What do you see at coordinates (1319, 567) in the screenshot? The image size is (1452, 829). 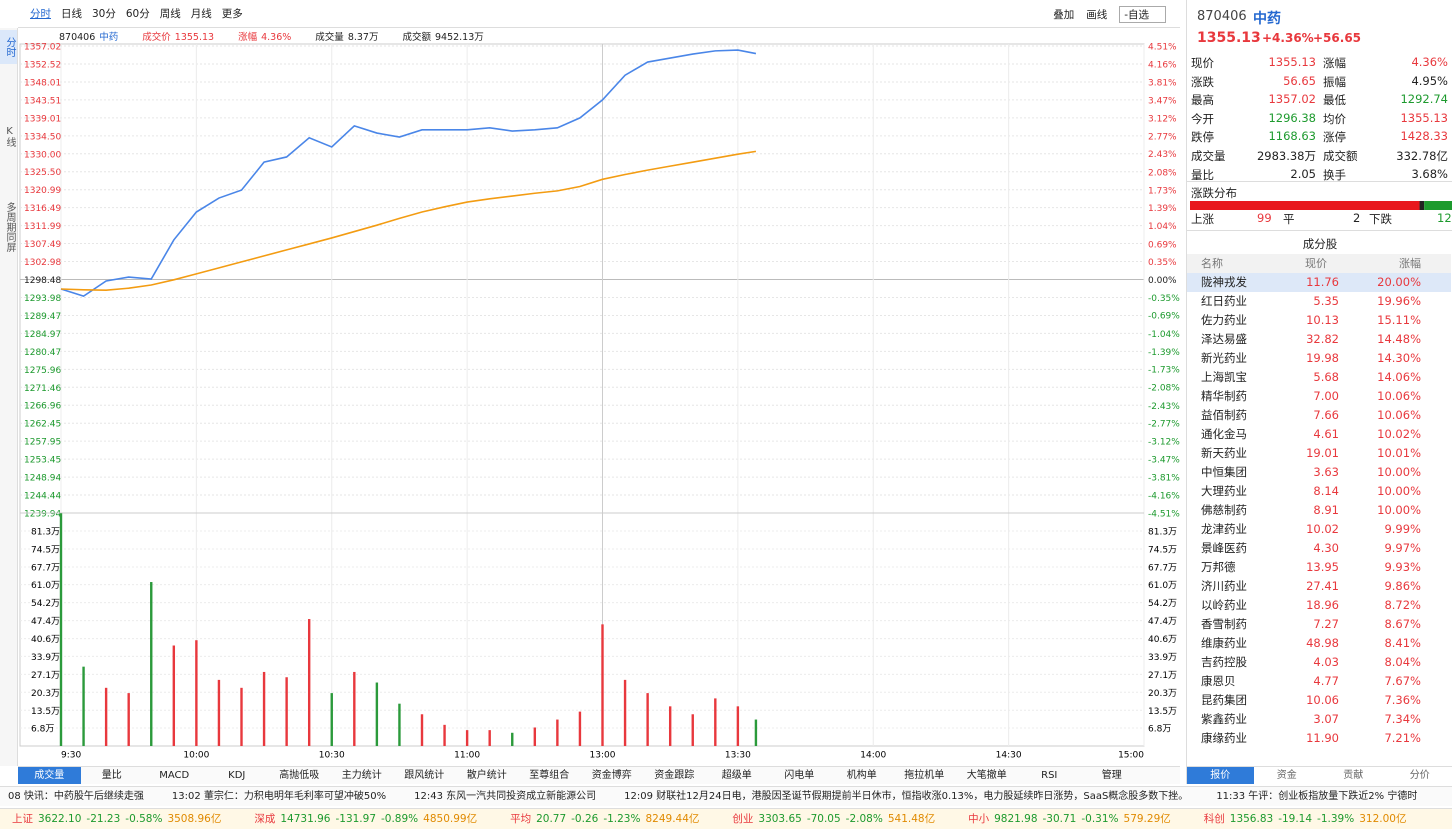 I see `constituent-row: 万邦德 13.95 9.93%` at bounding box center [1319, 567].